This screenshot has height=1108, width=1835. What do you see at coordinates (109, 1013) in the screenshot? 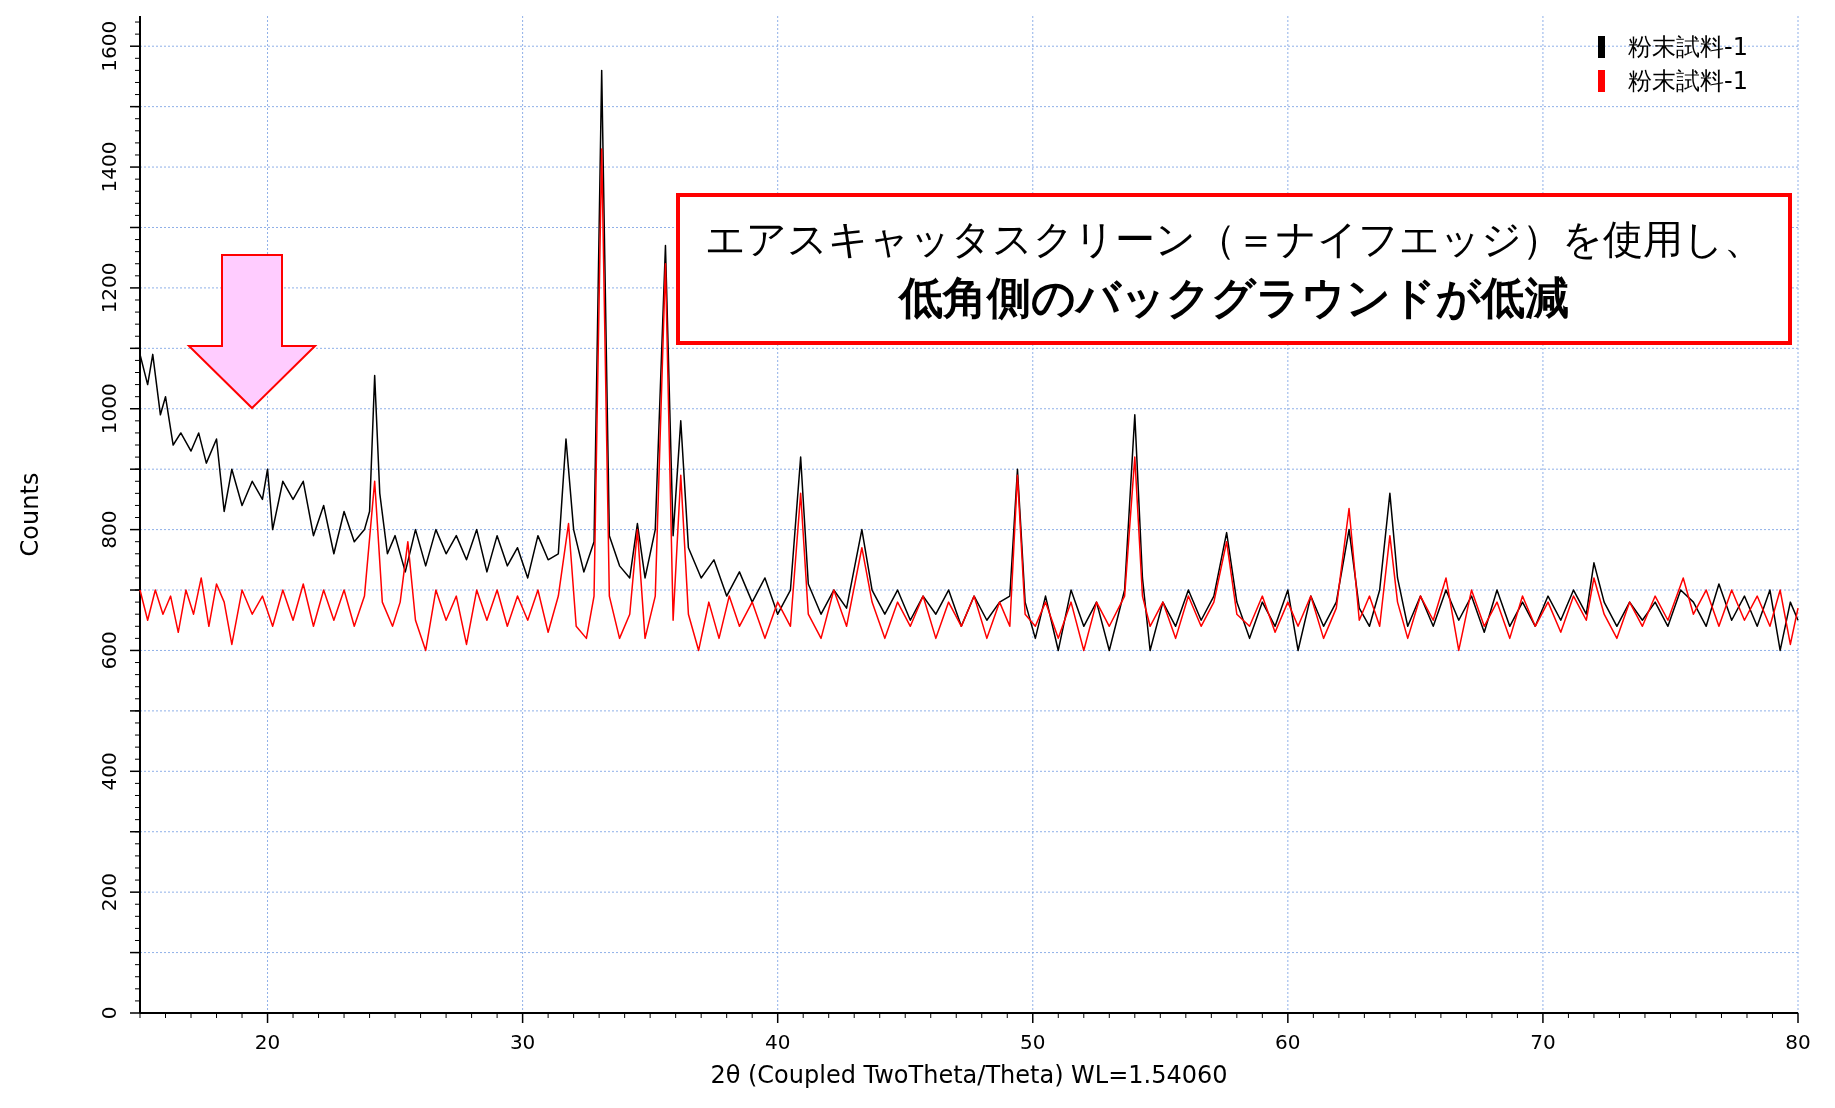
I see `y-tick-label: 0` at bounding box center [109, 1013].